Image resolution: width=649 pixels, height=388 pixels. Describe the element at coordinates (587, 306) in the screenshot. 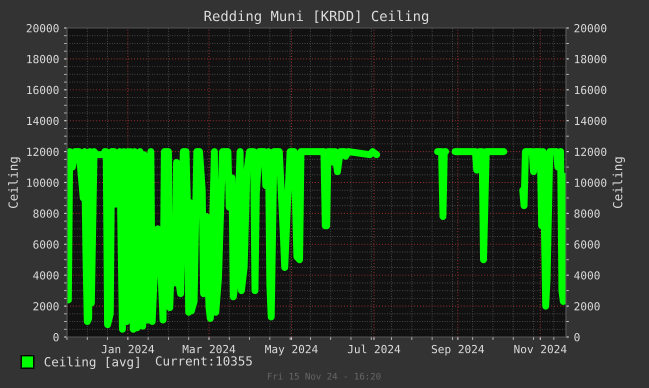

I see `y2-tick-label: 2000` at that location.